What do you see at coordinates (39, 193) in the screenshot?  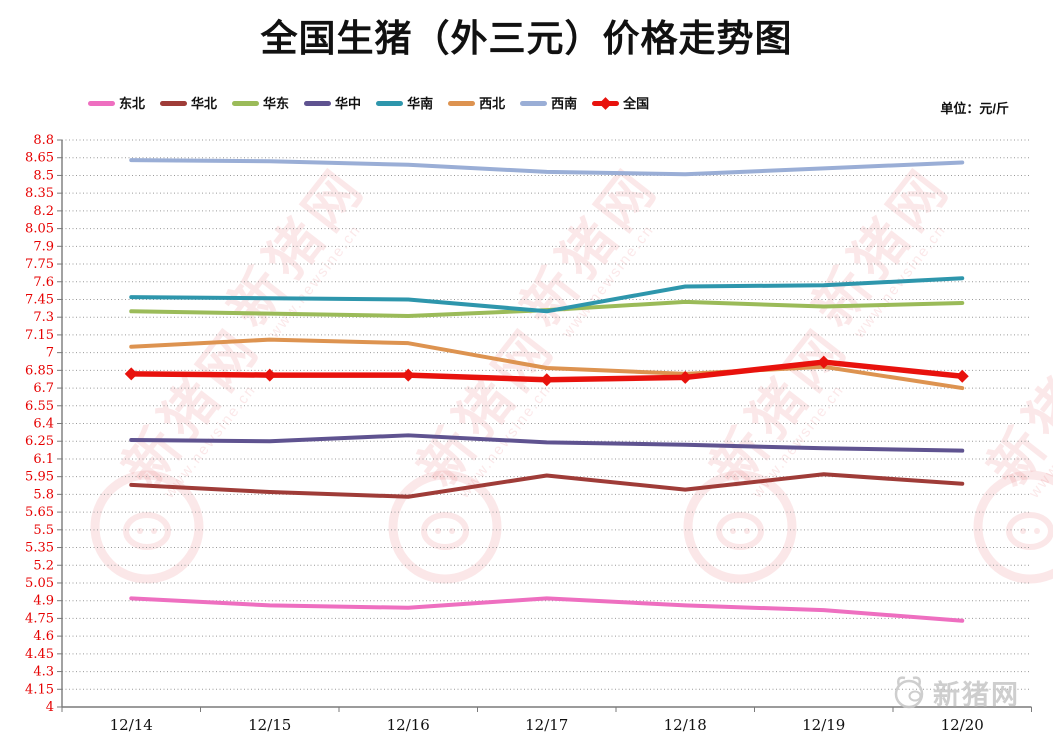 I see `y-tick-label: 8.35` at bounding box center [39, 193].